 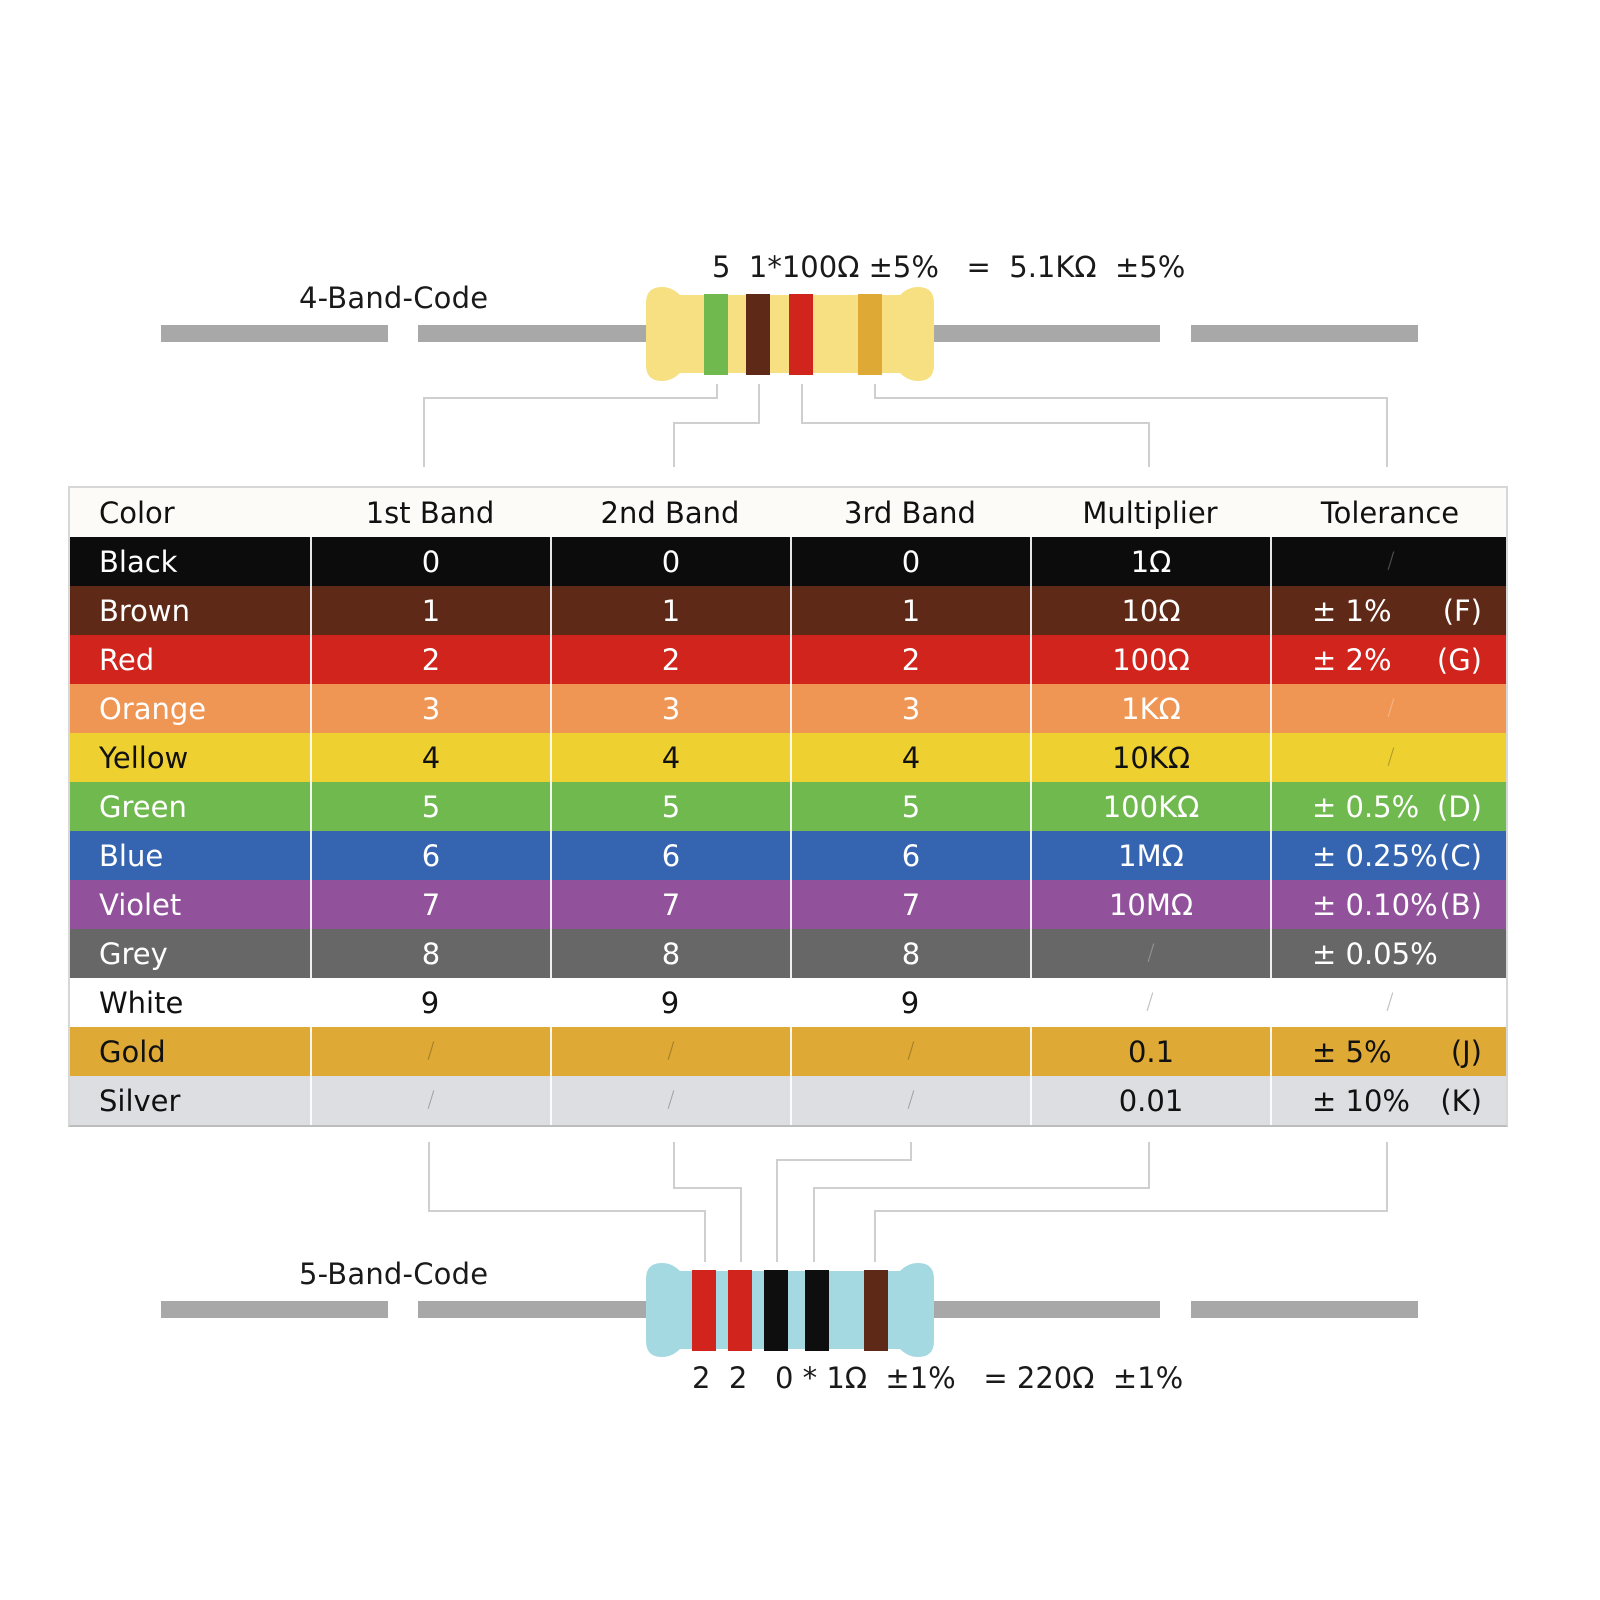 I want to click on 2nd-band-value: 3, so click(x=670, y=708).